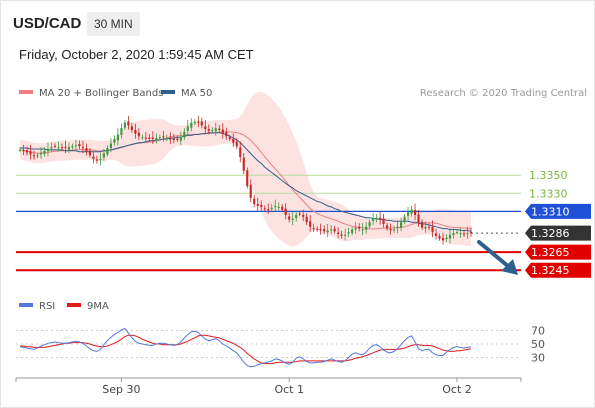 The height and width of the screenshot is (408, 595). What do you see at coordinates (538, 344) in the screenshot?
I see `rsi-level-label-1: 50` at bounding box center [538, 344].